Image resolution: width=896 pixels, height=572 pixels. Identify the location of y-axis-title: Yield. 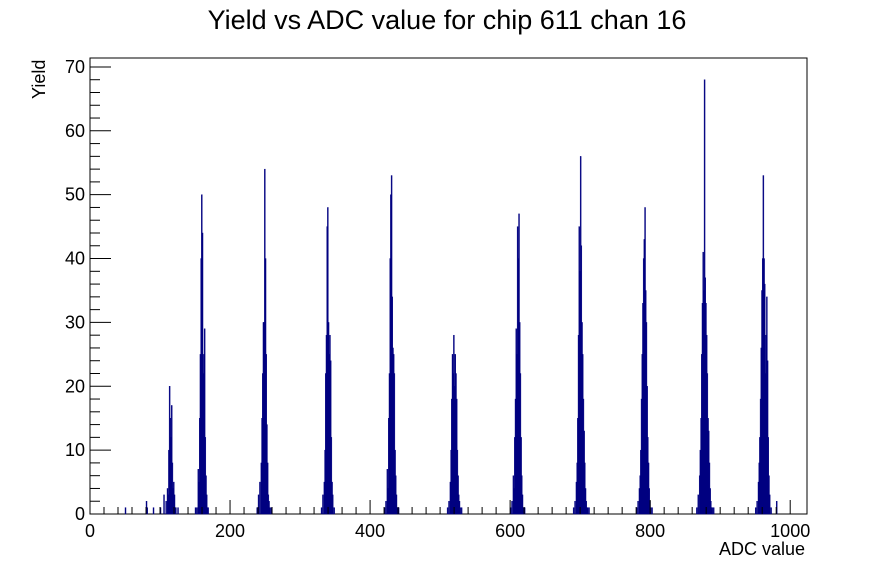
(39, 79).